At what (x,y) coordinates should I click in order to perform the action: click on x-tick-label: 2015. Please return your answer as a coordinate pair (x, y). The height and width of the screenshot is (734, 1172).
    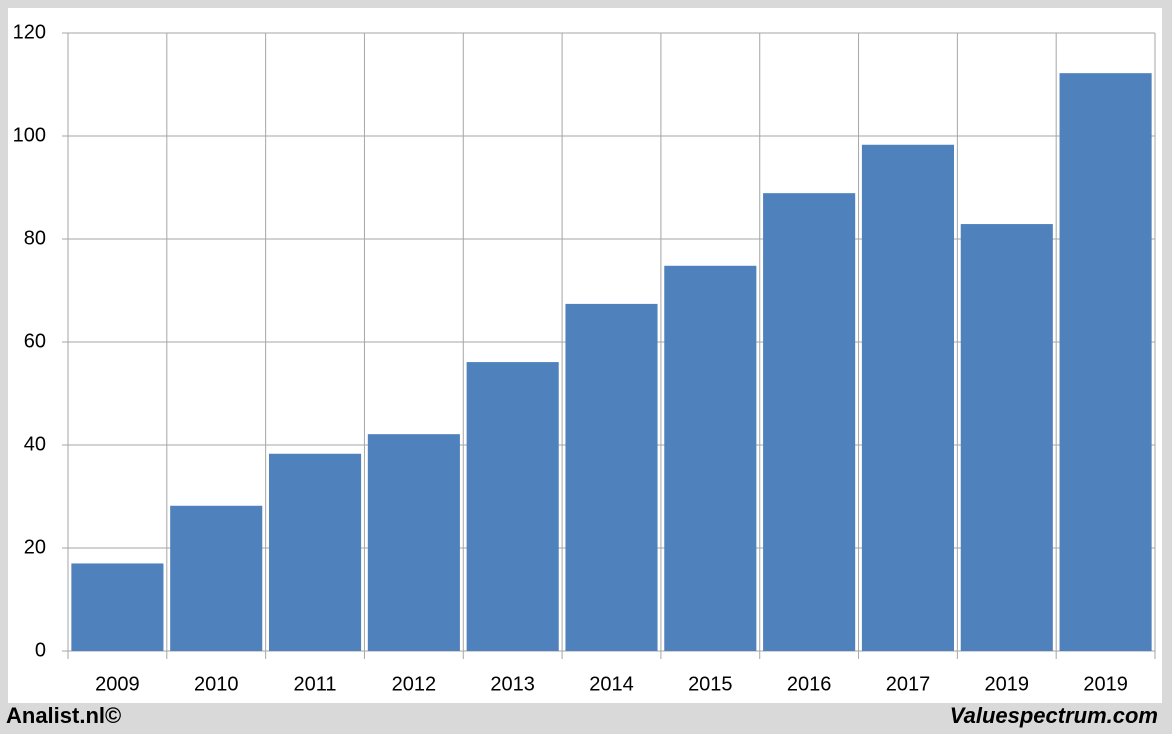
    Looking at the image, I should click on (710, 684).